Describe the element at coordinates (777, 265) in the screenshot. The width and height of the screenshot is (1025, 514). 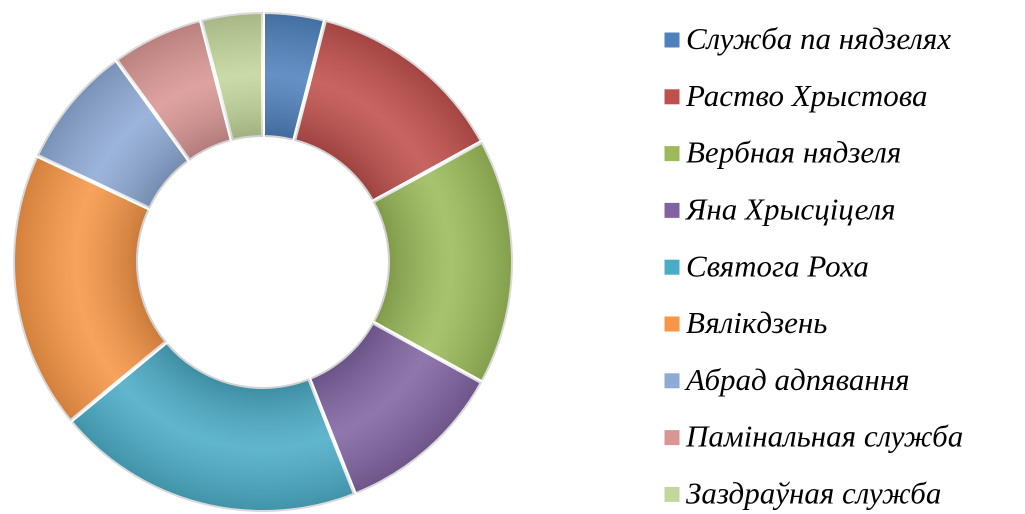
I see `legend-label: Святога Роха` at that location.